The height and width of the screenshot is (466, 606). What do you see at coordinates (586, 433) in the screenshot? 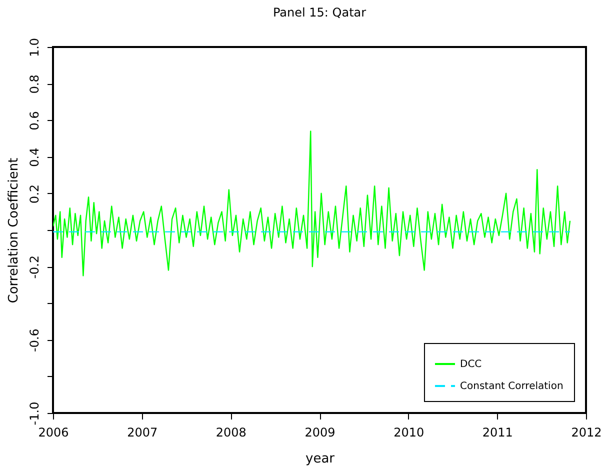
I see `x-tick-label: 2012` at bounding box center [586, 433].